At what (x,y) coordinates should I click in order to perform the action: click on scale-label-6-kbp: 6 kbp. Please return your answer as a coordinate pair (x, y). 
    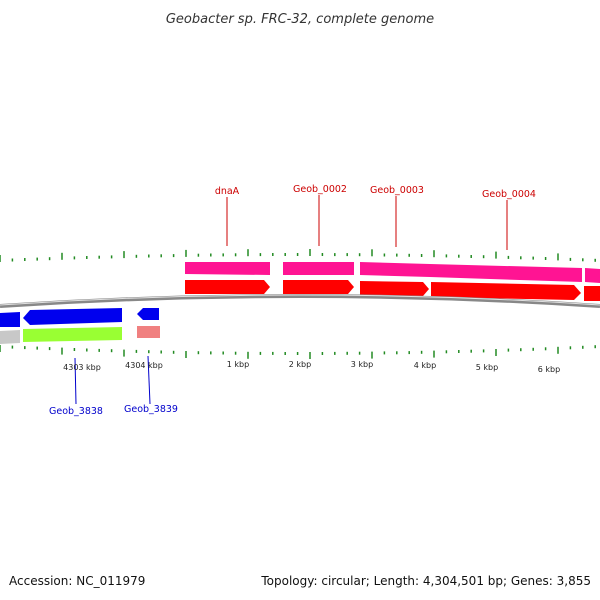
    Looking at the image, I should click on (549, 369).